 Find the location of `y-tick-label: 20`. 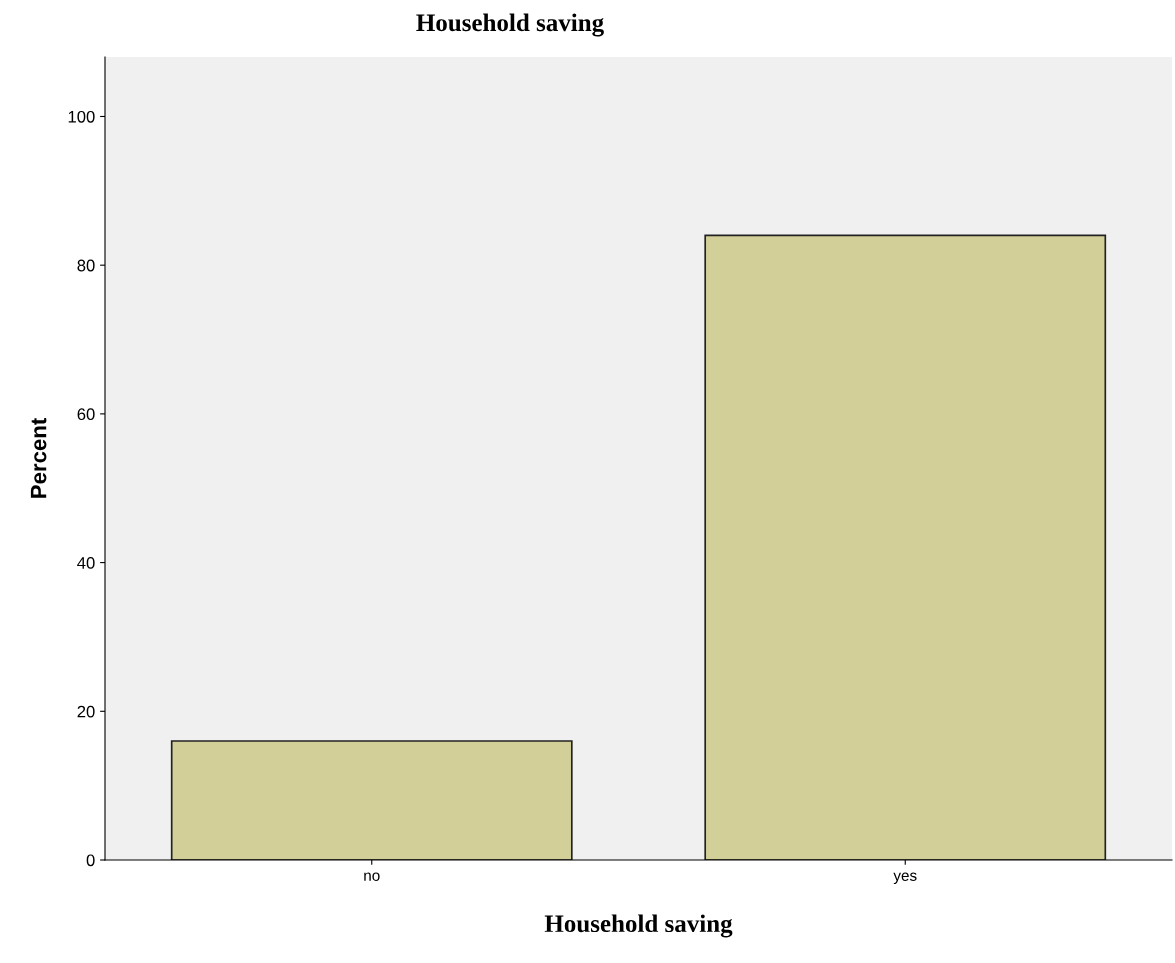

y-tick-label: 20 is located at coordinates (86, 711).